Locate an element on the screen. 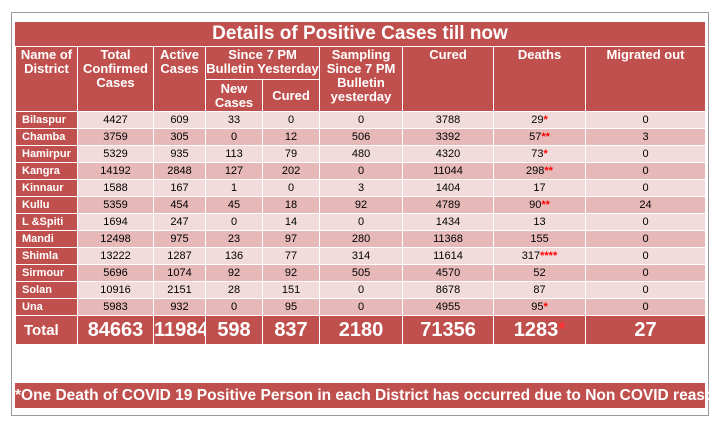 Image resolution: width=723 pixels, height=425 pixels. new-cases-cell: 136 is located at coordinates (234, 256).